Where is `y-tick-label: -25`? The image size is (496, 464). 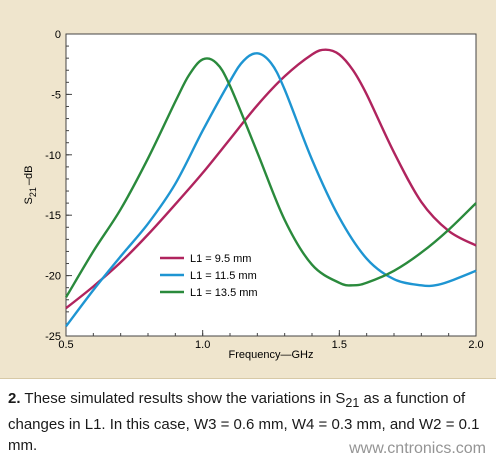
y-tick-label: -25 is located at coordinates (53, 337).